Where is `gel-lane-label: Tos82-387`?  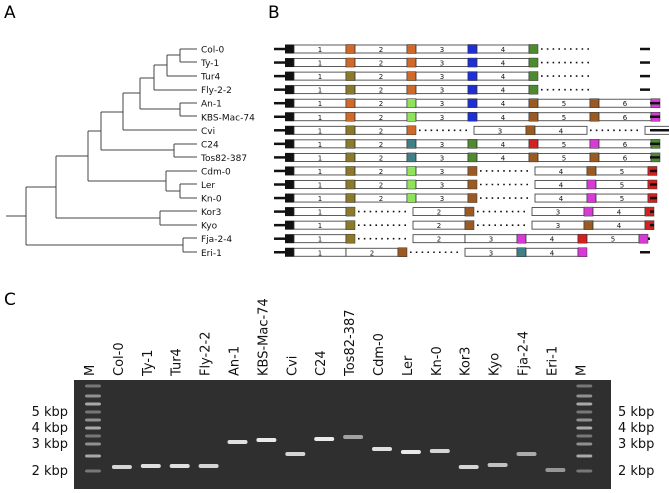
gel-lane-label: Tos82-387 is located at coordinates (350, 343).